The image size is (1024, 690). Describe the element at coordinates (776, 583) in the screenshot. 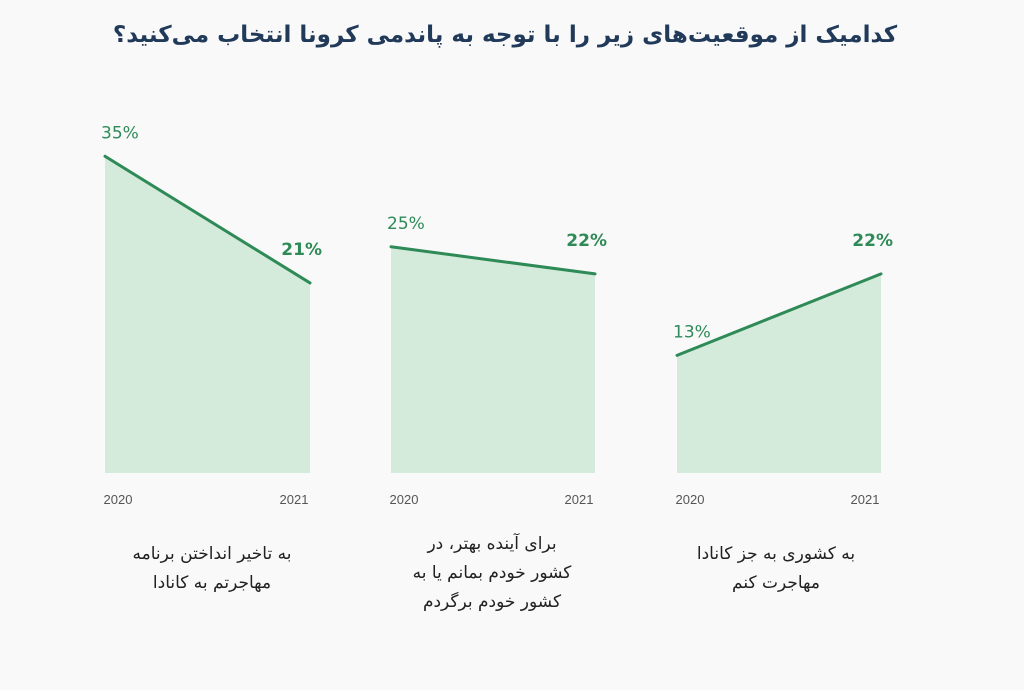

I see `caption-line: مهاجرت کنم` at that location.